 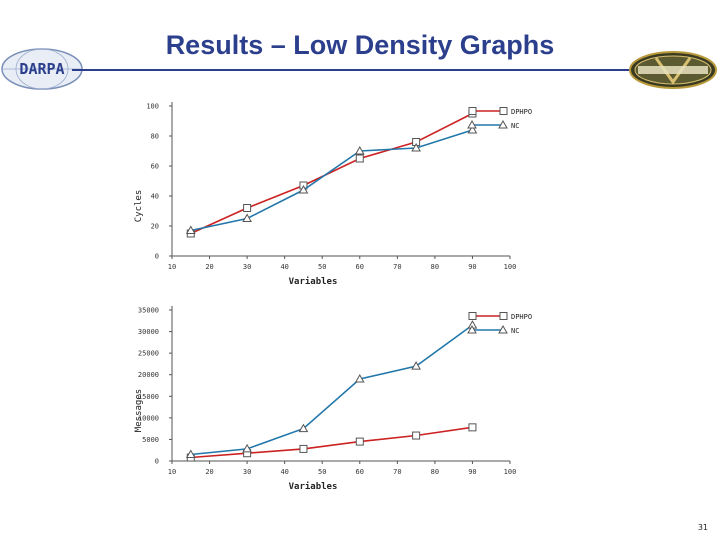 I want to click on messages-x-tick-label: 90, so click(x=472, y=472).